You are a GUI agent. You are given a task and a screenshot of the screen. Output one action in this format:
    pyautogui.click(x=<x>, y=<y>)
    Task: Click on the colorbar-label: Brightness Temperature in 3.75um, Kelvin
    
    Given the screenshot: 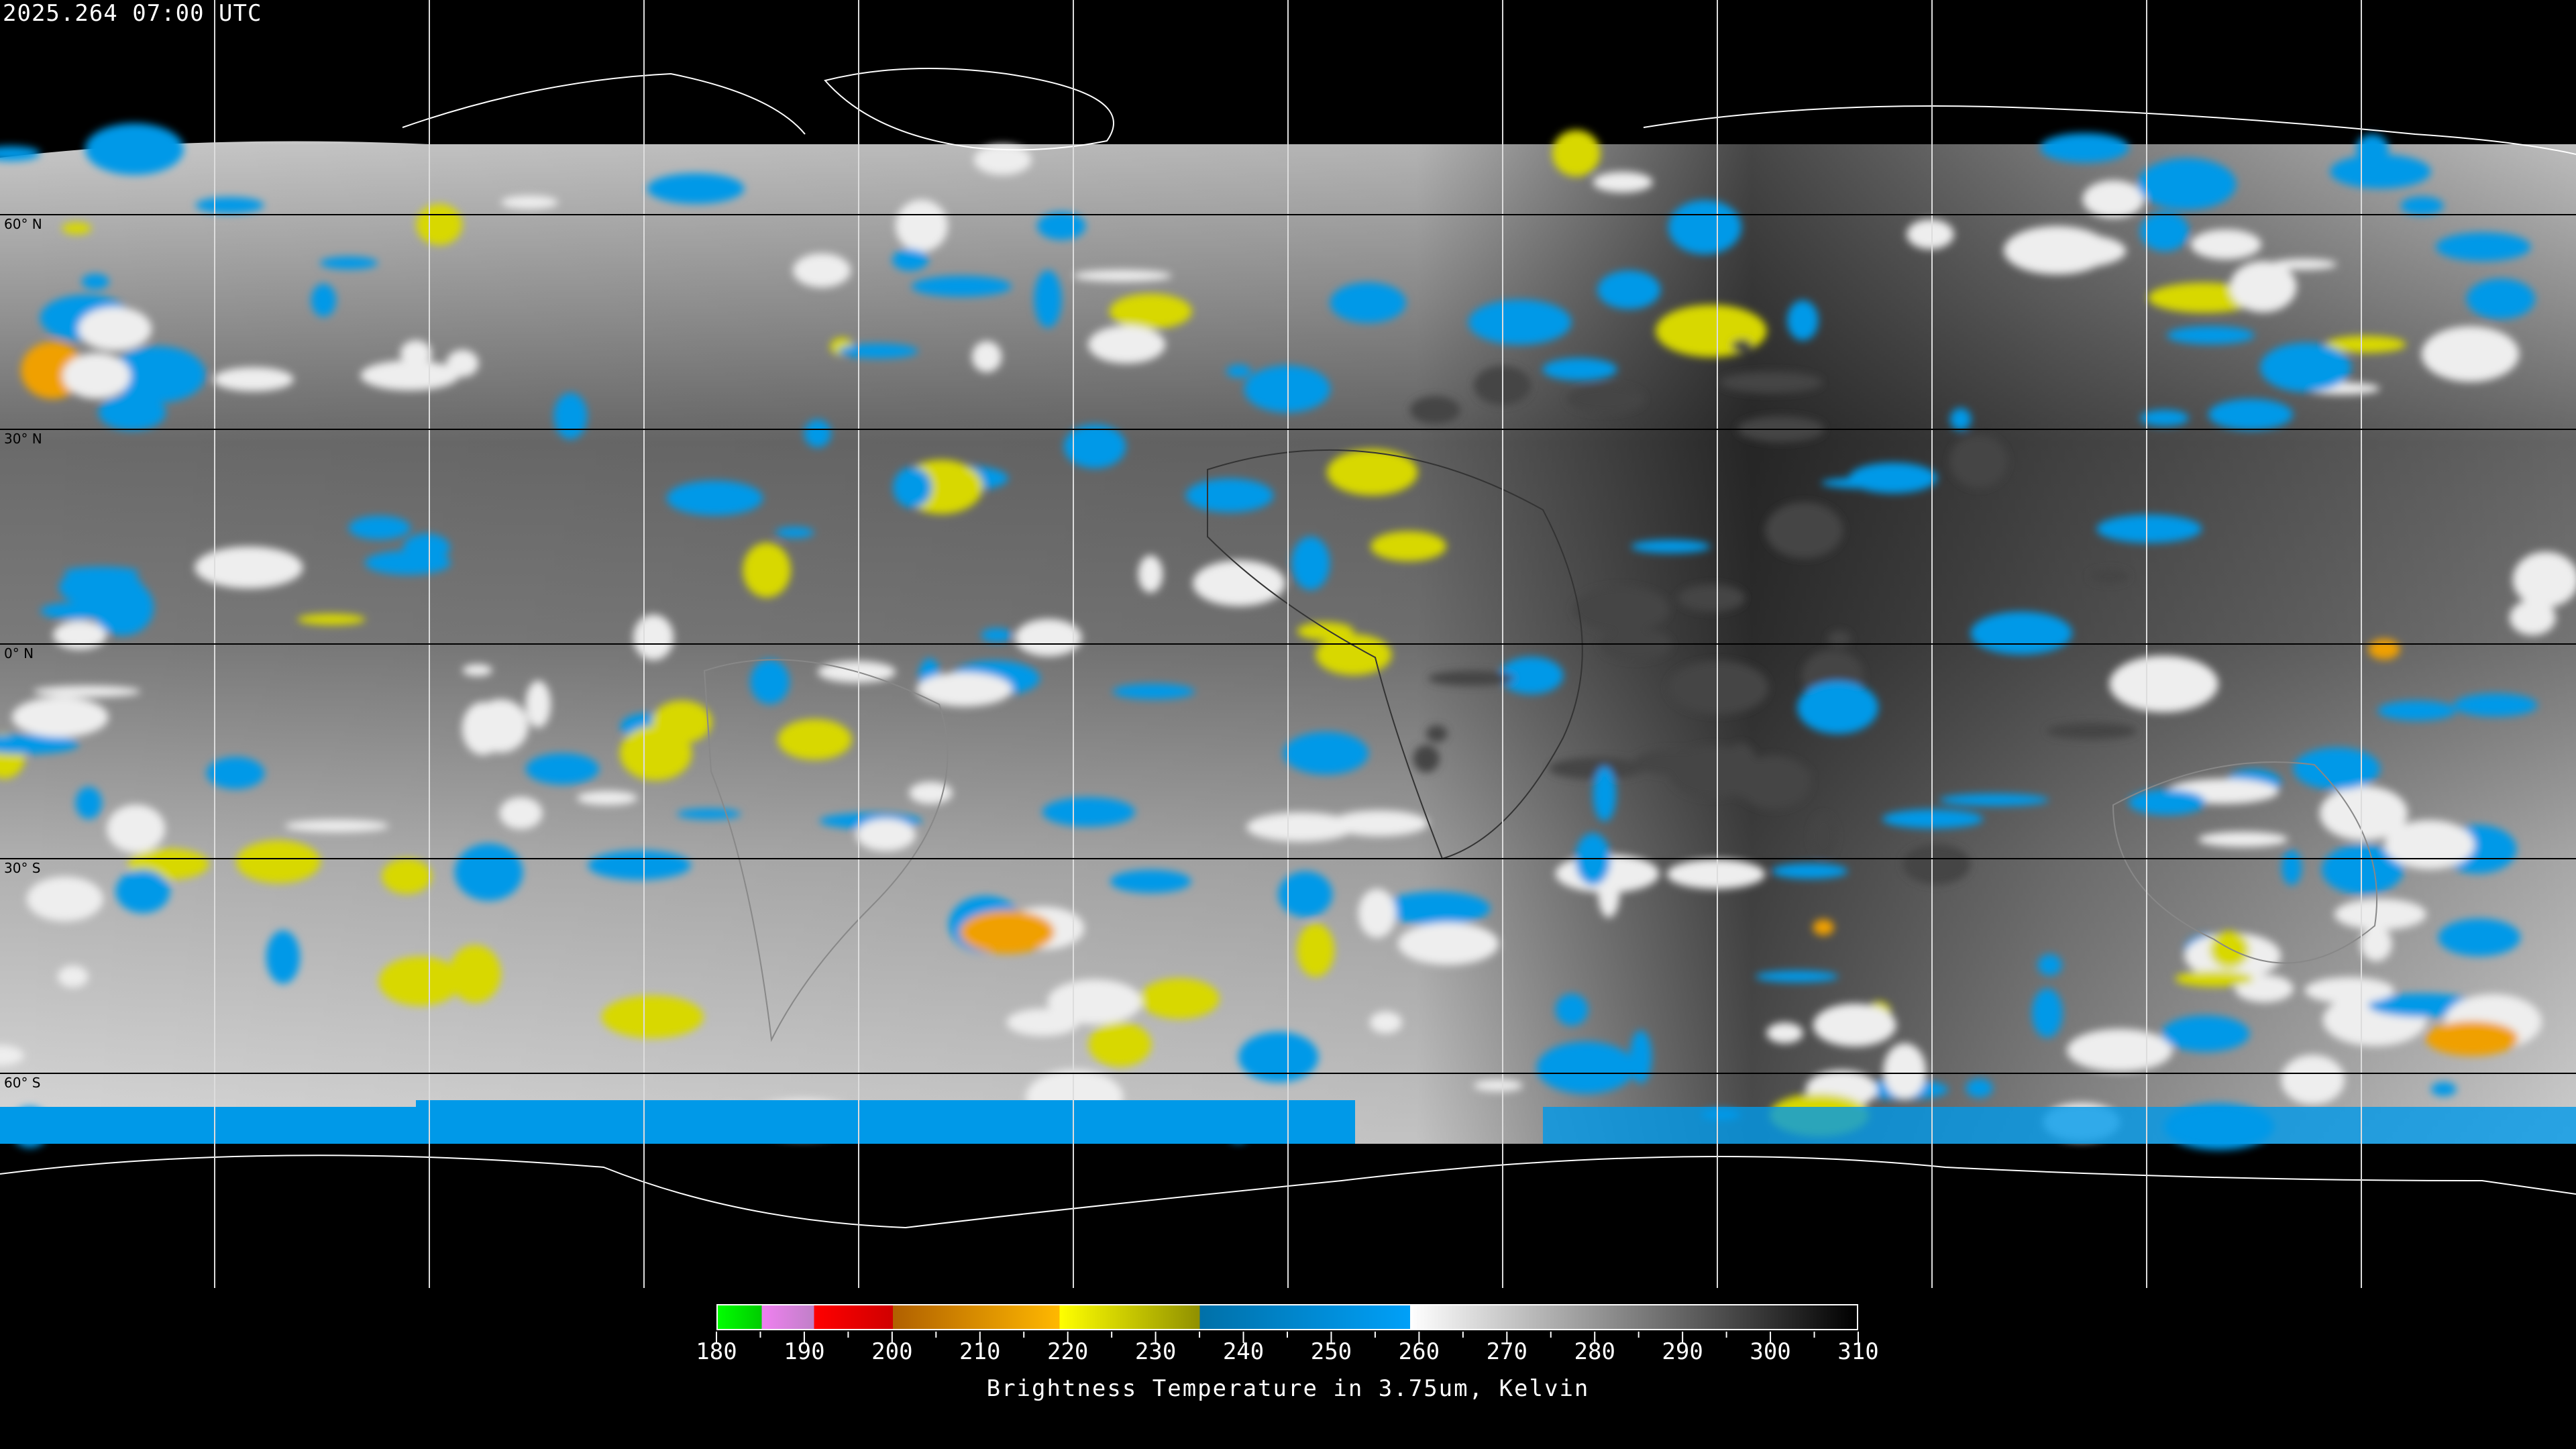 What is the action you would take?
    pyautogui.click(x=1288, y=1388)
    